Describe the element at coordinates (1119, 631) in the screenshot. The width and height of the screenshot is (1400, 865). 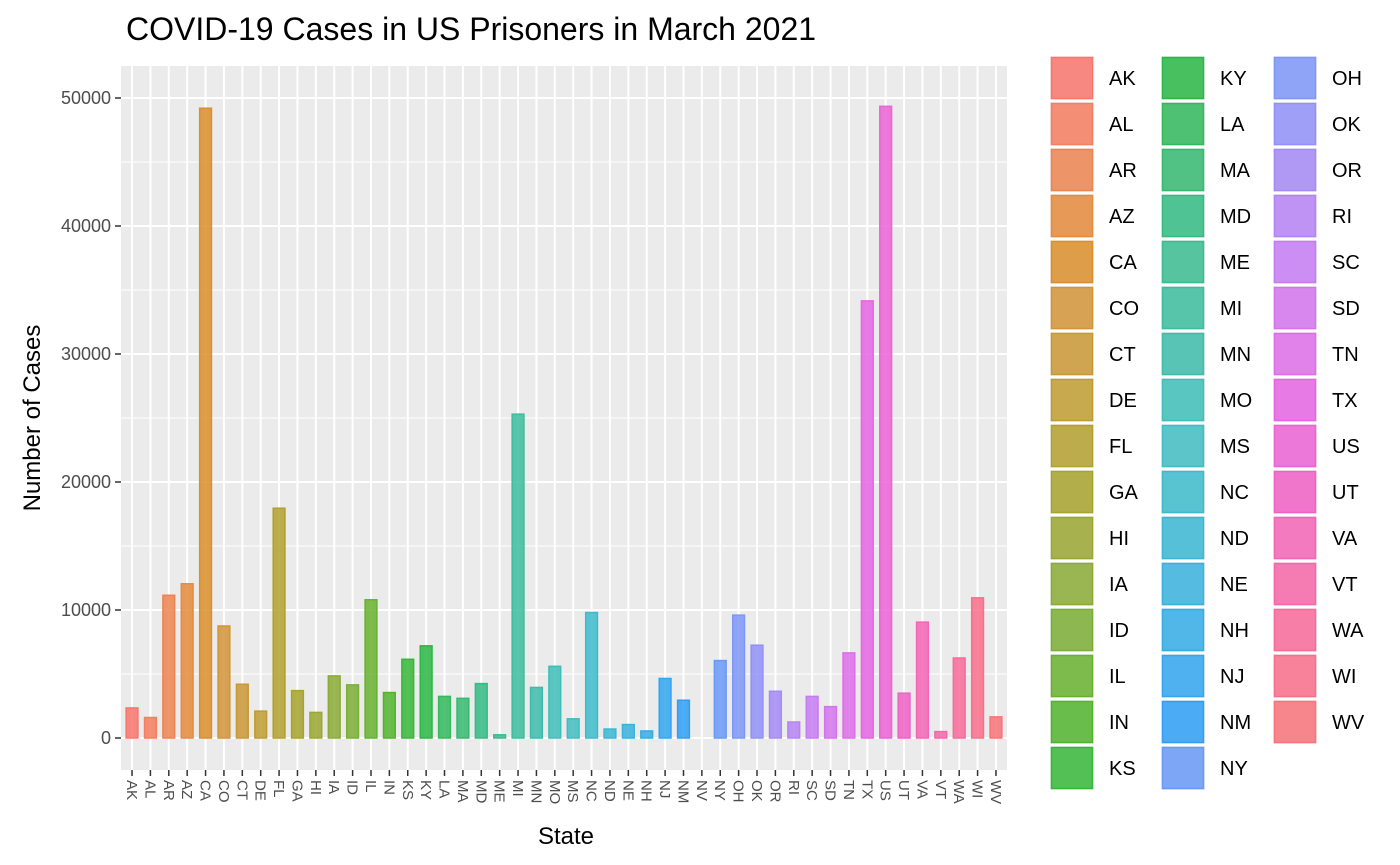
I see `legend-label: ID` at that location.